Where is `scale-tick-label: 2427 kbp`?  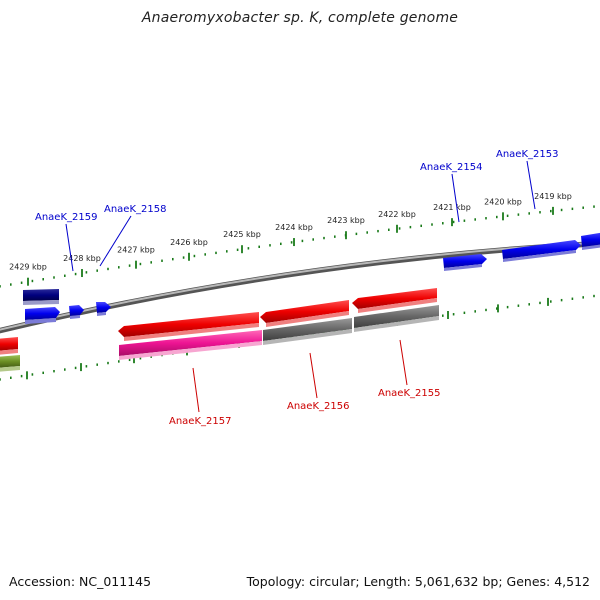 scale-tick-label: 2427 kbp is located at coordinates (136, 250).